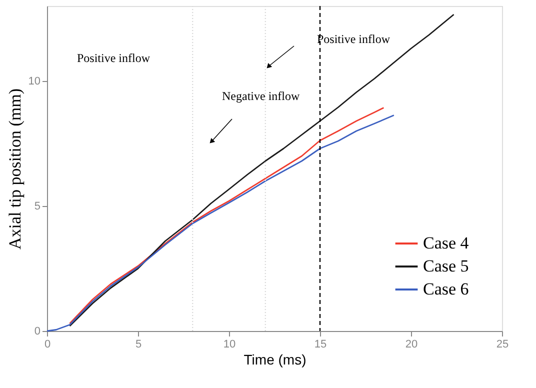  What do you see at coordinates (446, 243) in the screenshot?
I see `legend-label: Case 4` at bounding box center [446, 243].